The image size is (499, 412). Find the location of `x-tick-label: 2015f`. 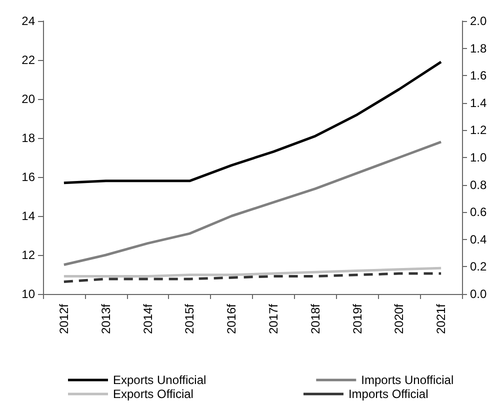

x-tick-label: 2015f is located at coordinates (189, 318).